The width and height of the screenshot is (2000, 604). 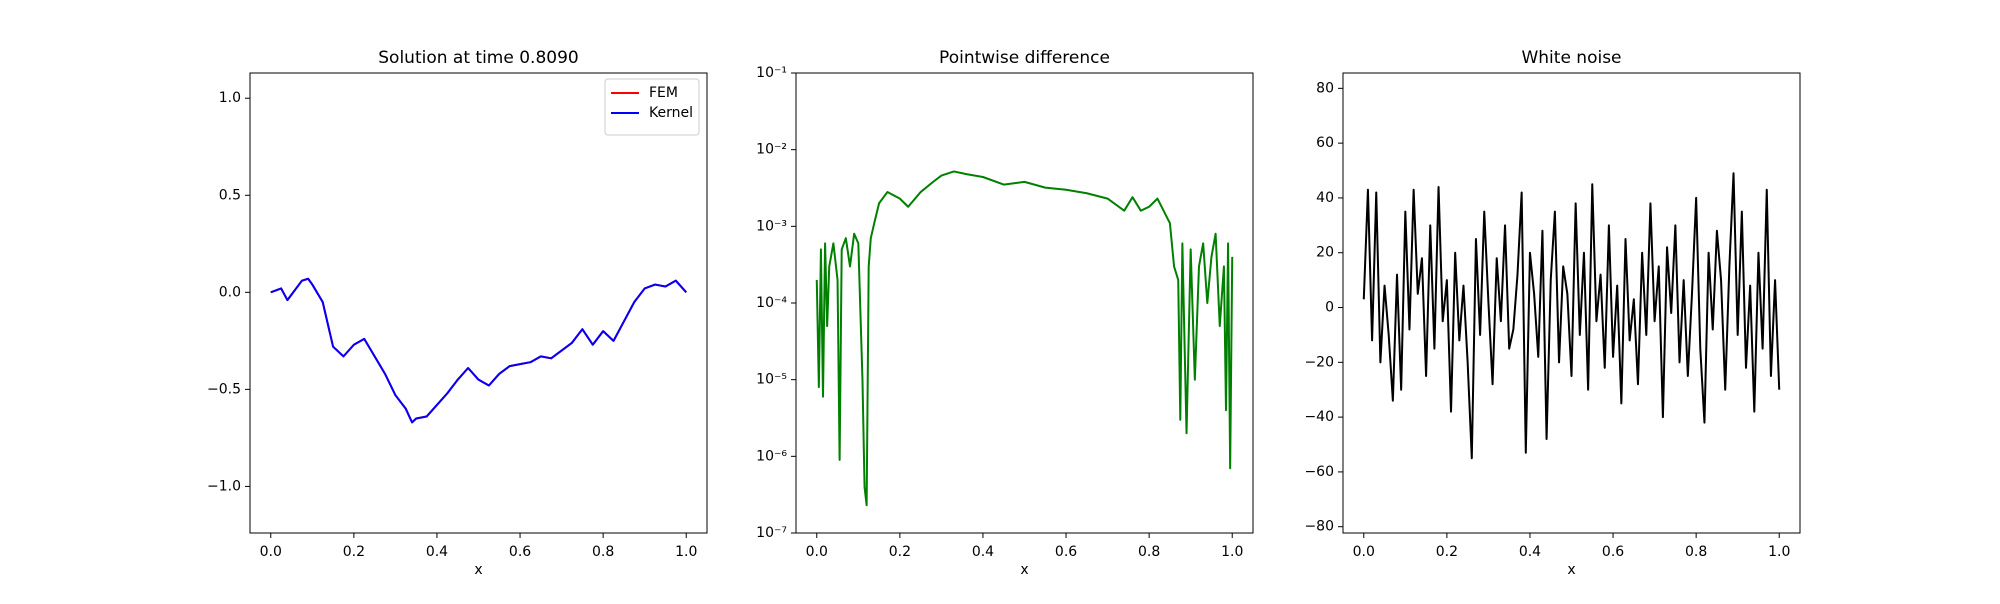 What do you see at coordinates (230, 98) in the screenshot?
I see `y-tick-label: 1.0` at bounding box center [230, 98].